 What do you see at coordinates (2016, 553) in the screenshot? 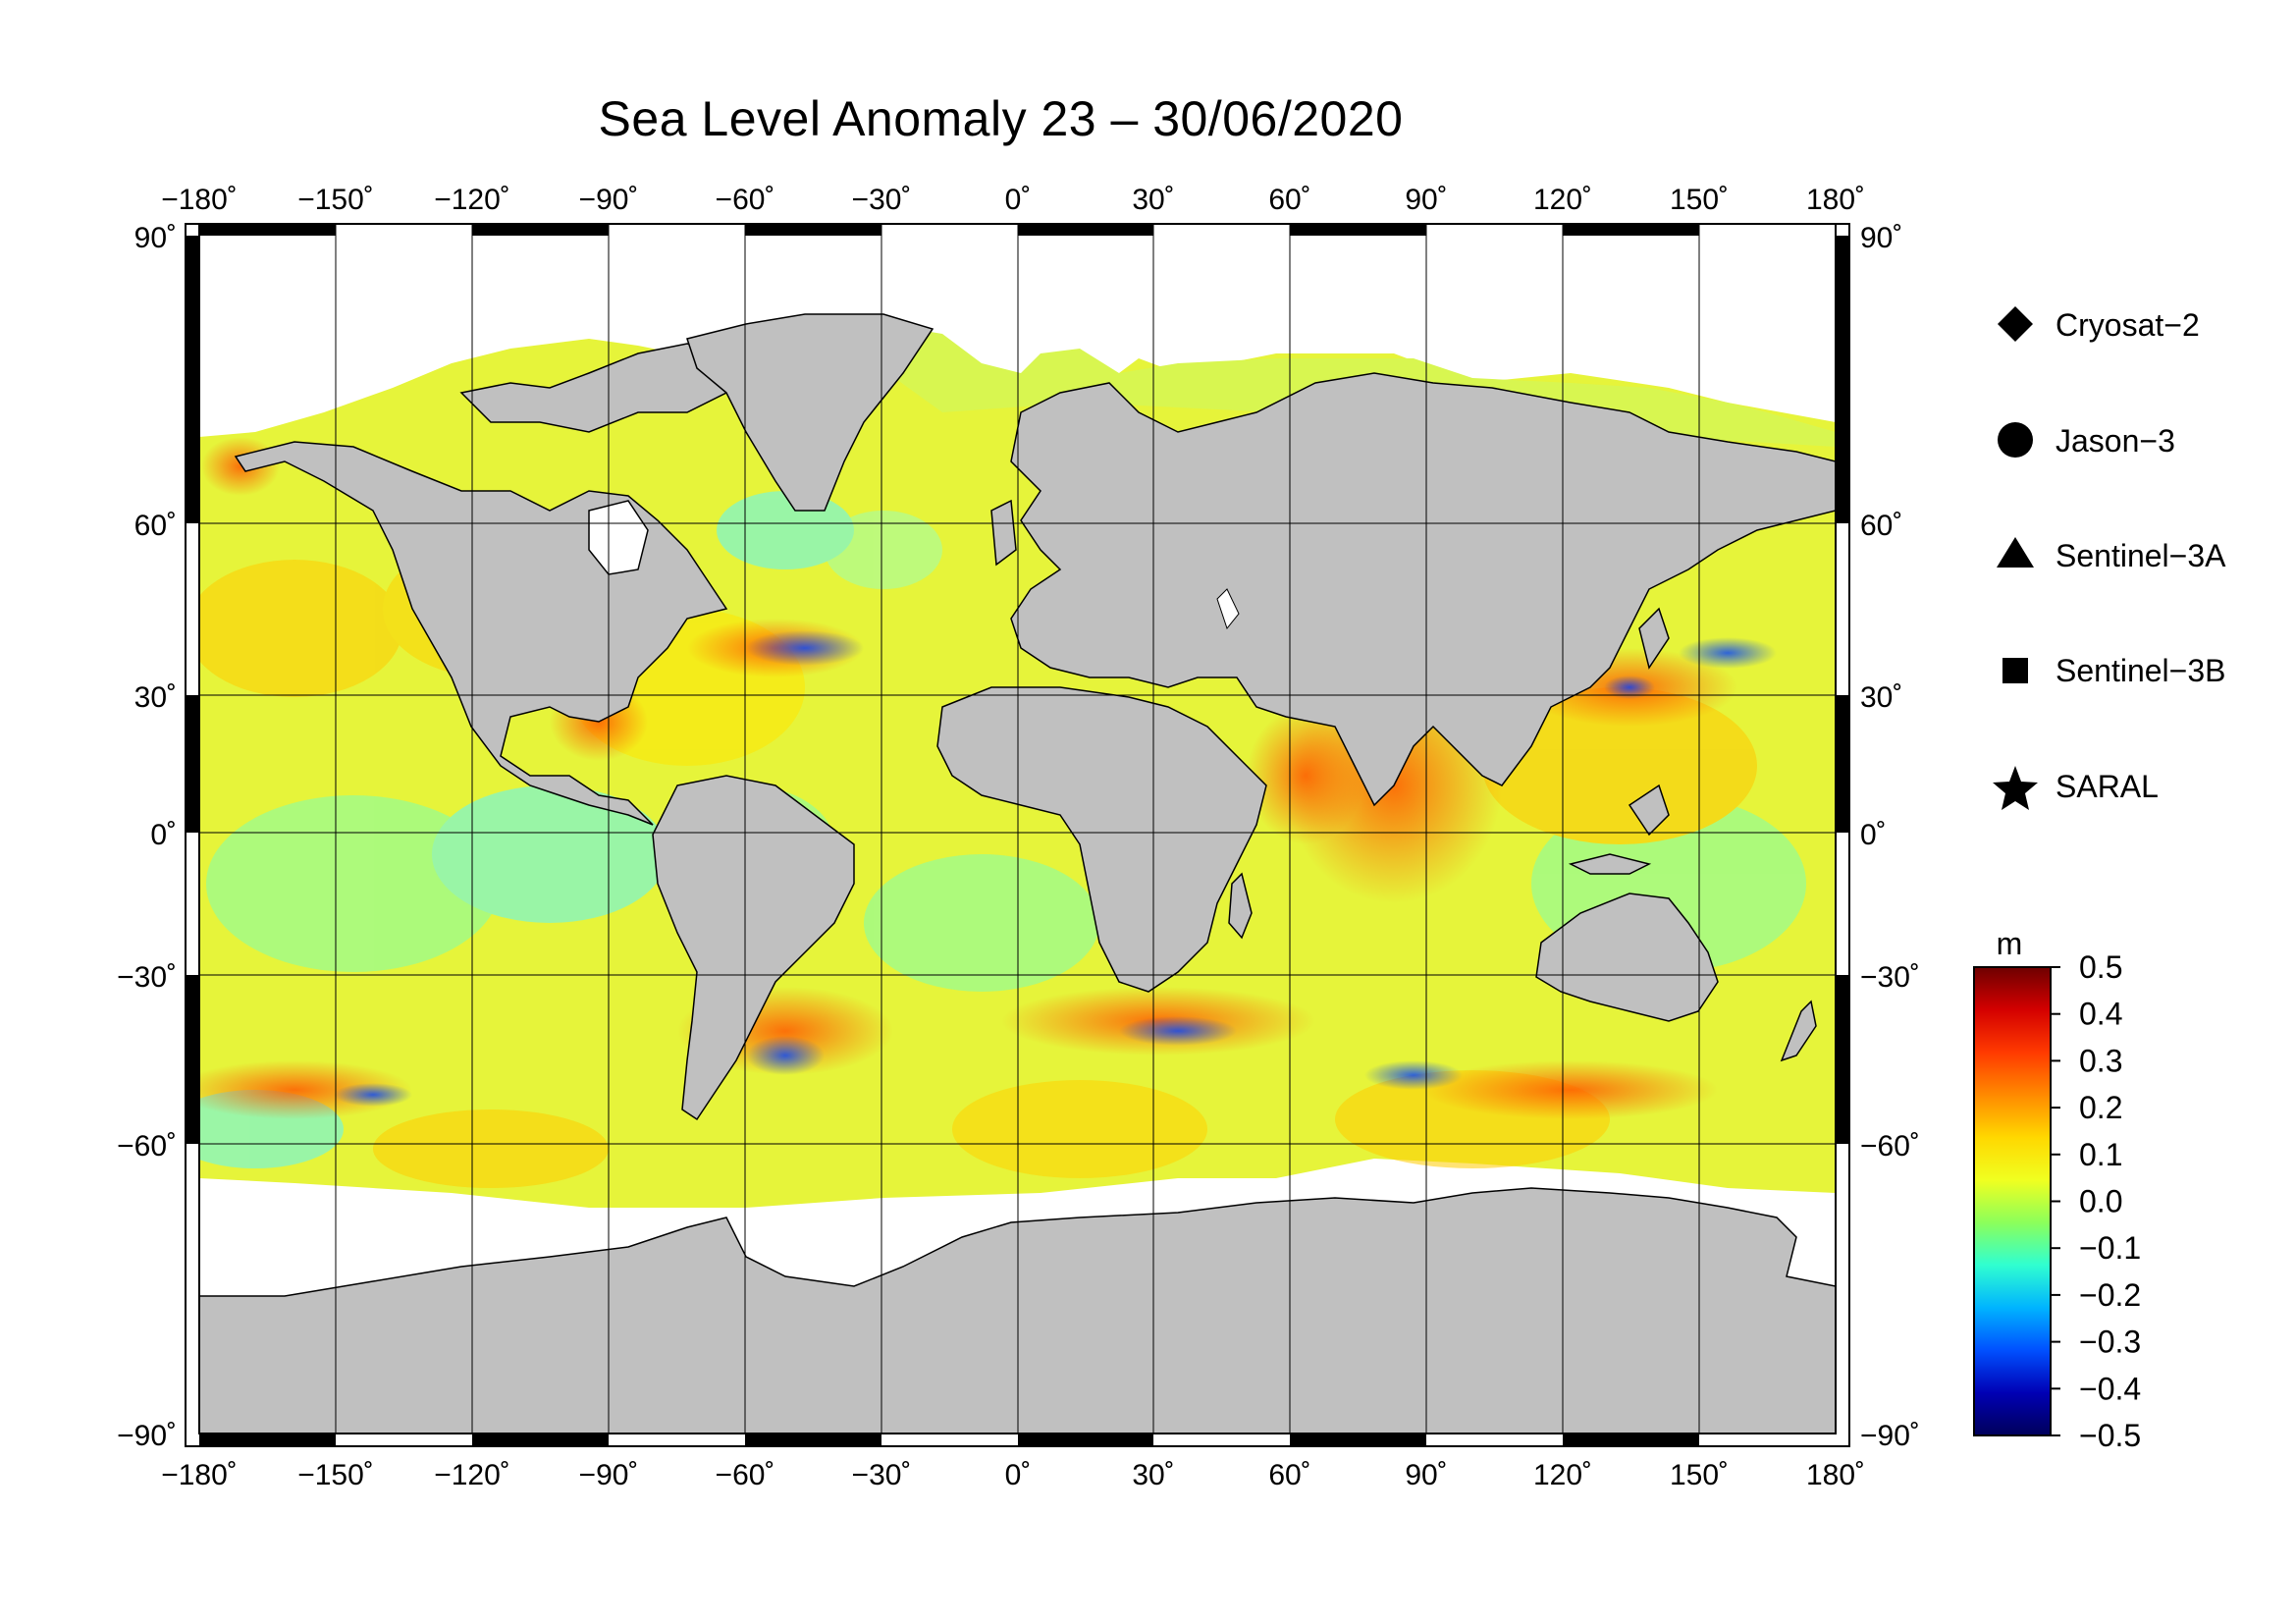
I see `triangle-icon` at bounding box center [2016, 553].